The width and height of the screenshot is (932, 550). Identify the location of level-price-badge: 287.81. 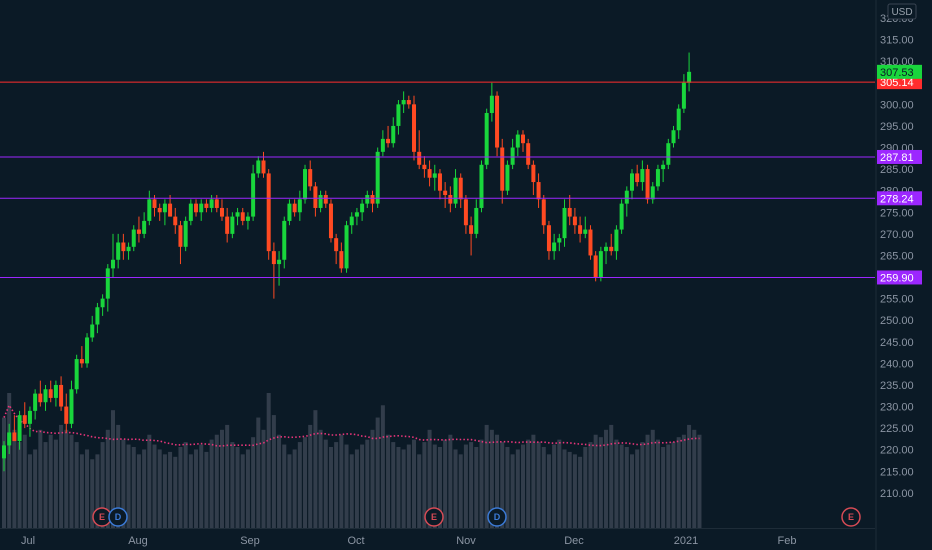
(899, 156).